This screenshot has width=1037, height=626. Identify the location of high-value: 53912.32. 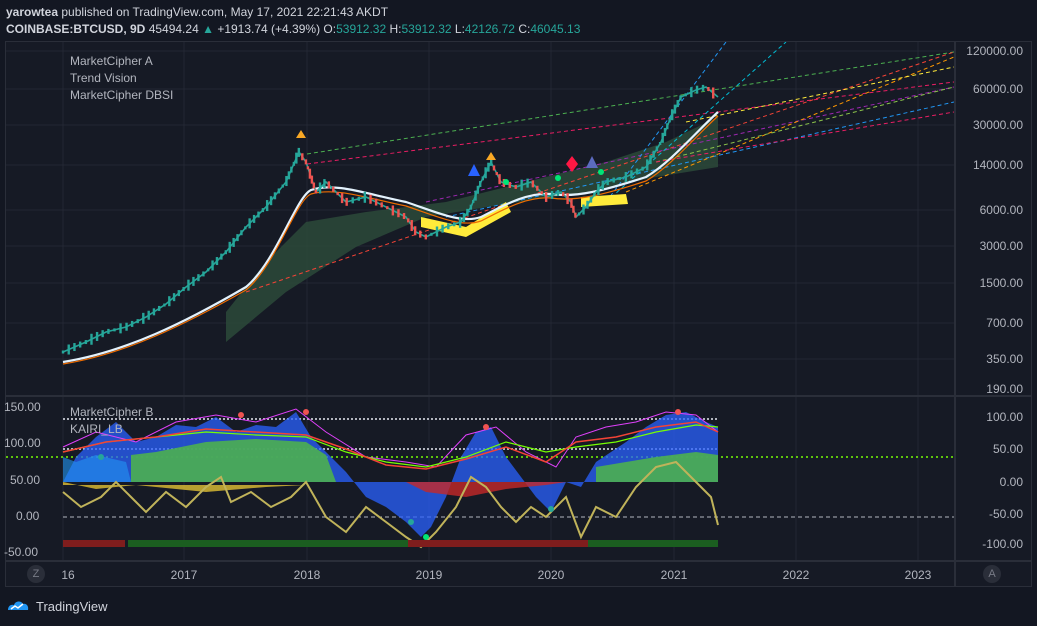
(426, 29).